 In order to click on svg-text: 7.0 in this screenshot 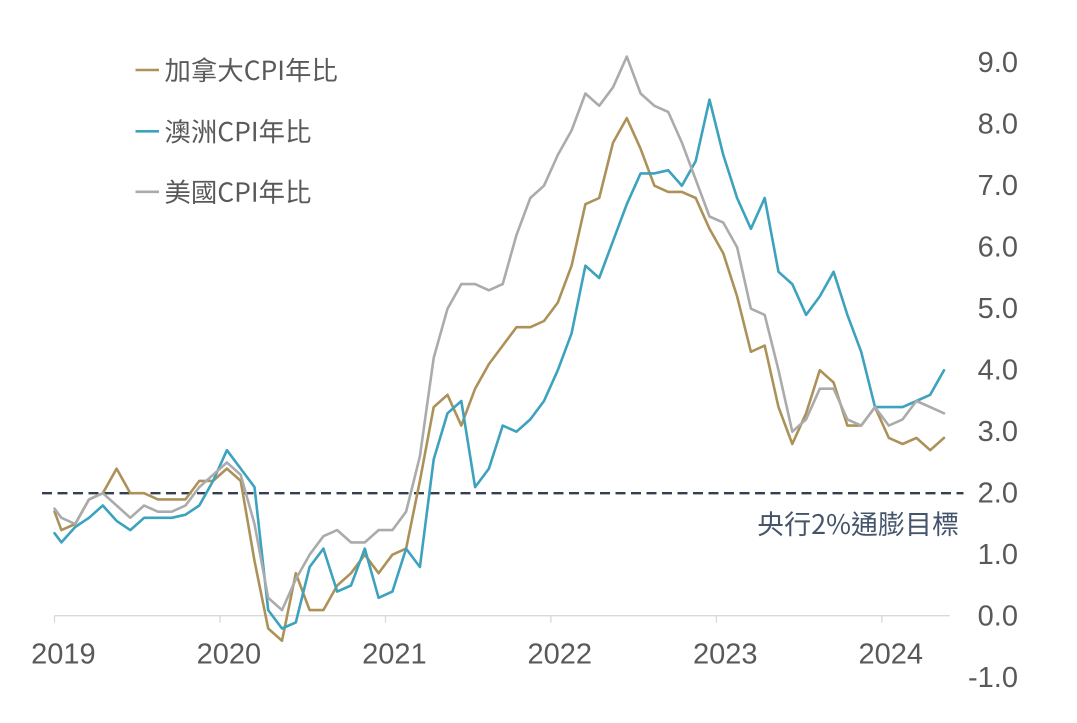, I will do `click(998, 186)`.